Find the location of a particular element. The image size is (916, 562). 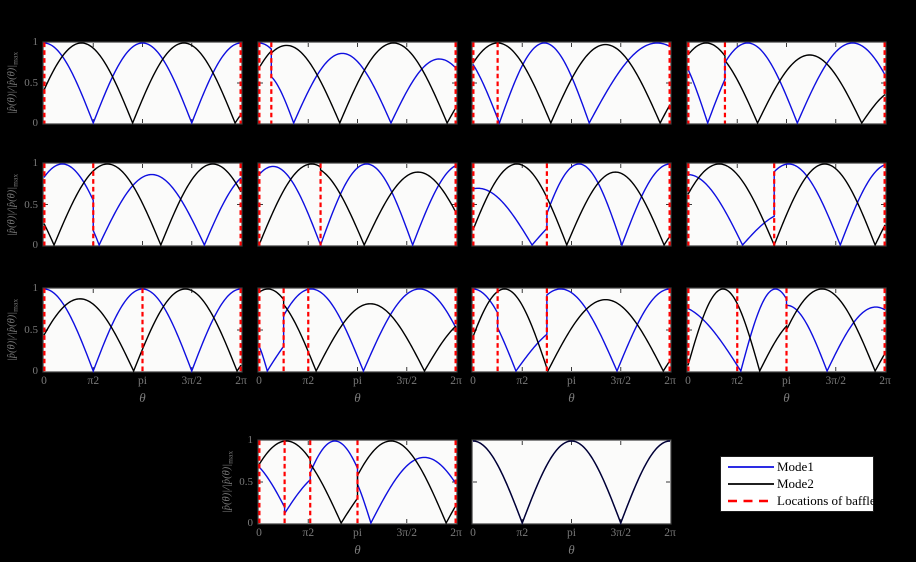

legend-line-sample is located at coordinates (751, 467).